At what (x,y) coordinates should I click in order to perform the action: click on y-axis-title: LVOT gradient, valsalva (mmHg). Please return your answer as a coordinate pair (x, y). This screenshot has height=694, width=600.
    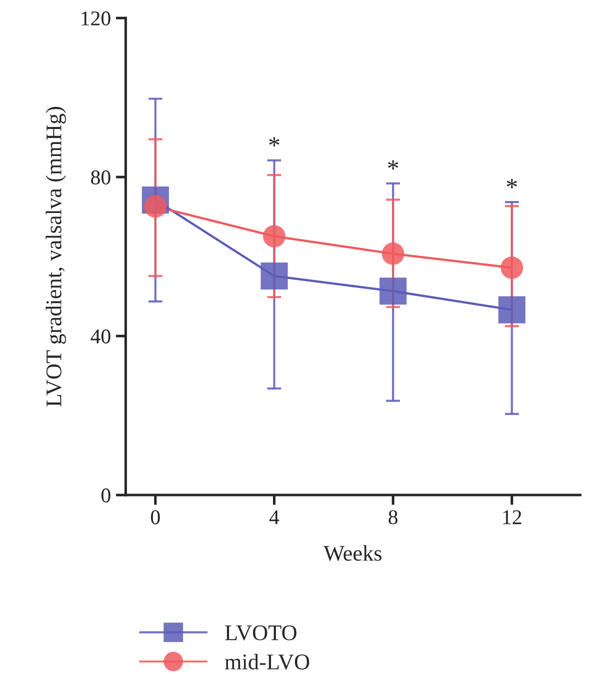
    Looking at the image, I should click on (56, 256).